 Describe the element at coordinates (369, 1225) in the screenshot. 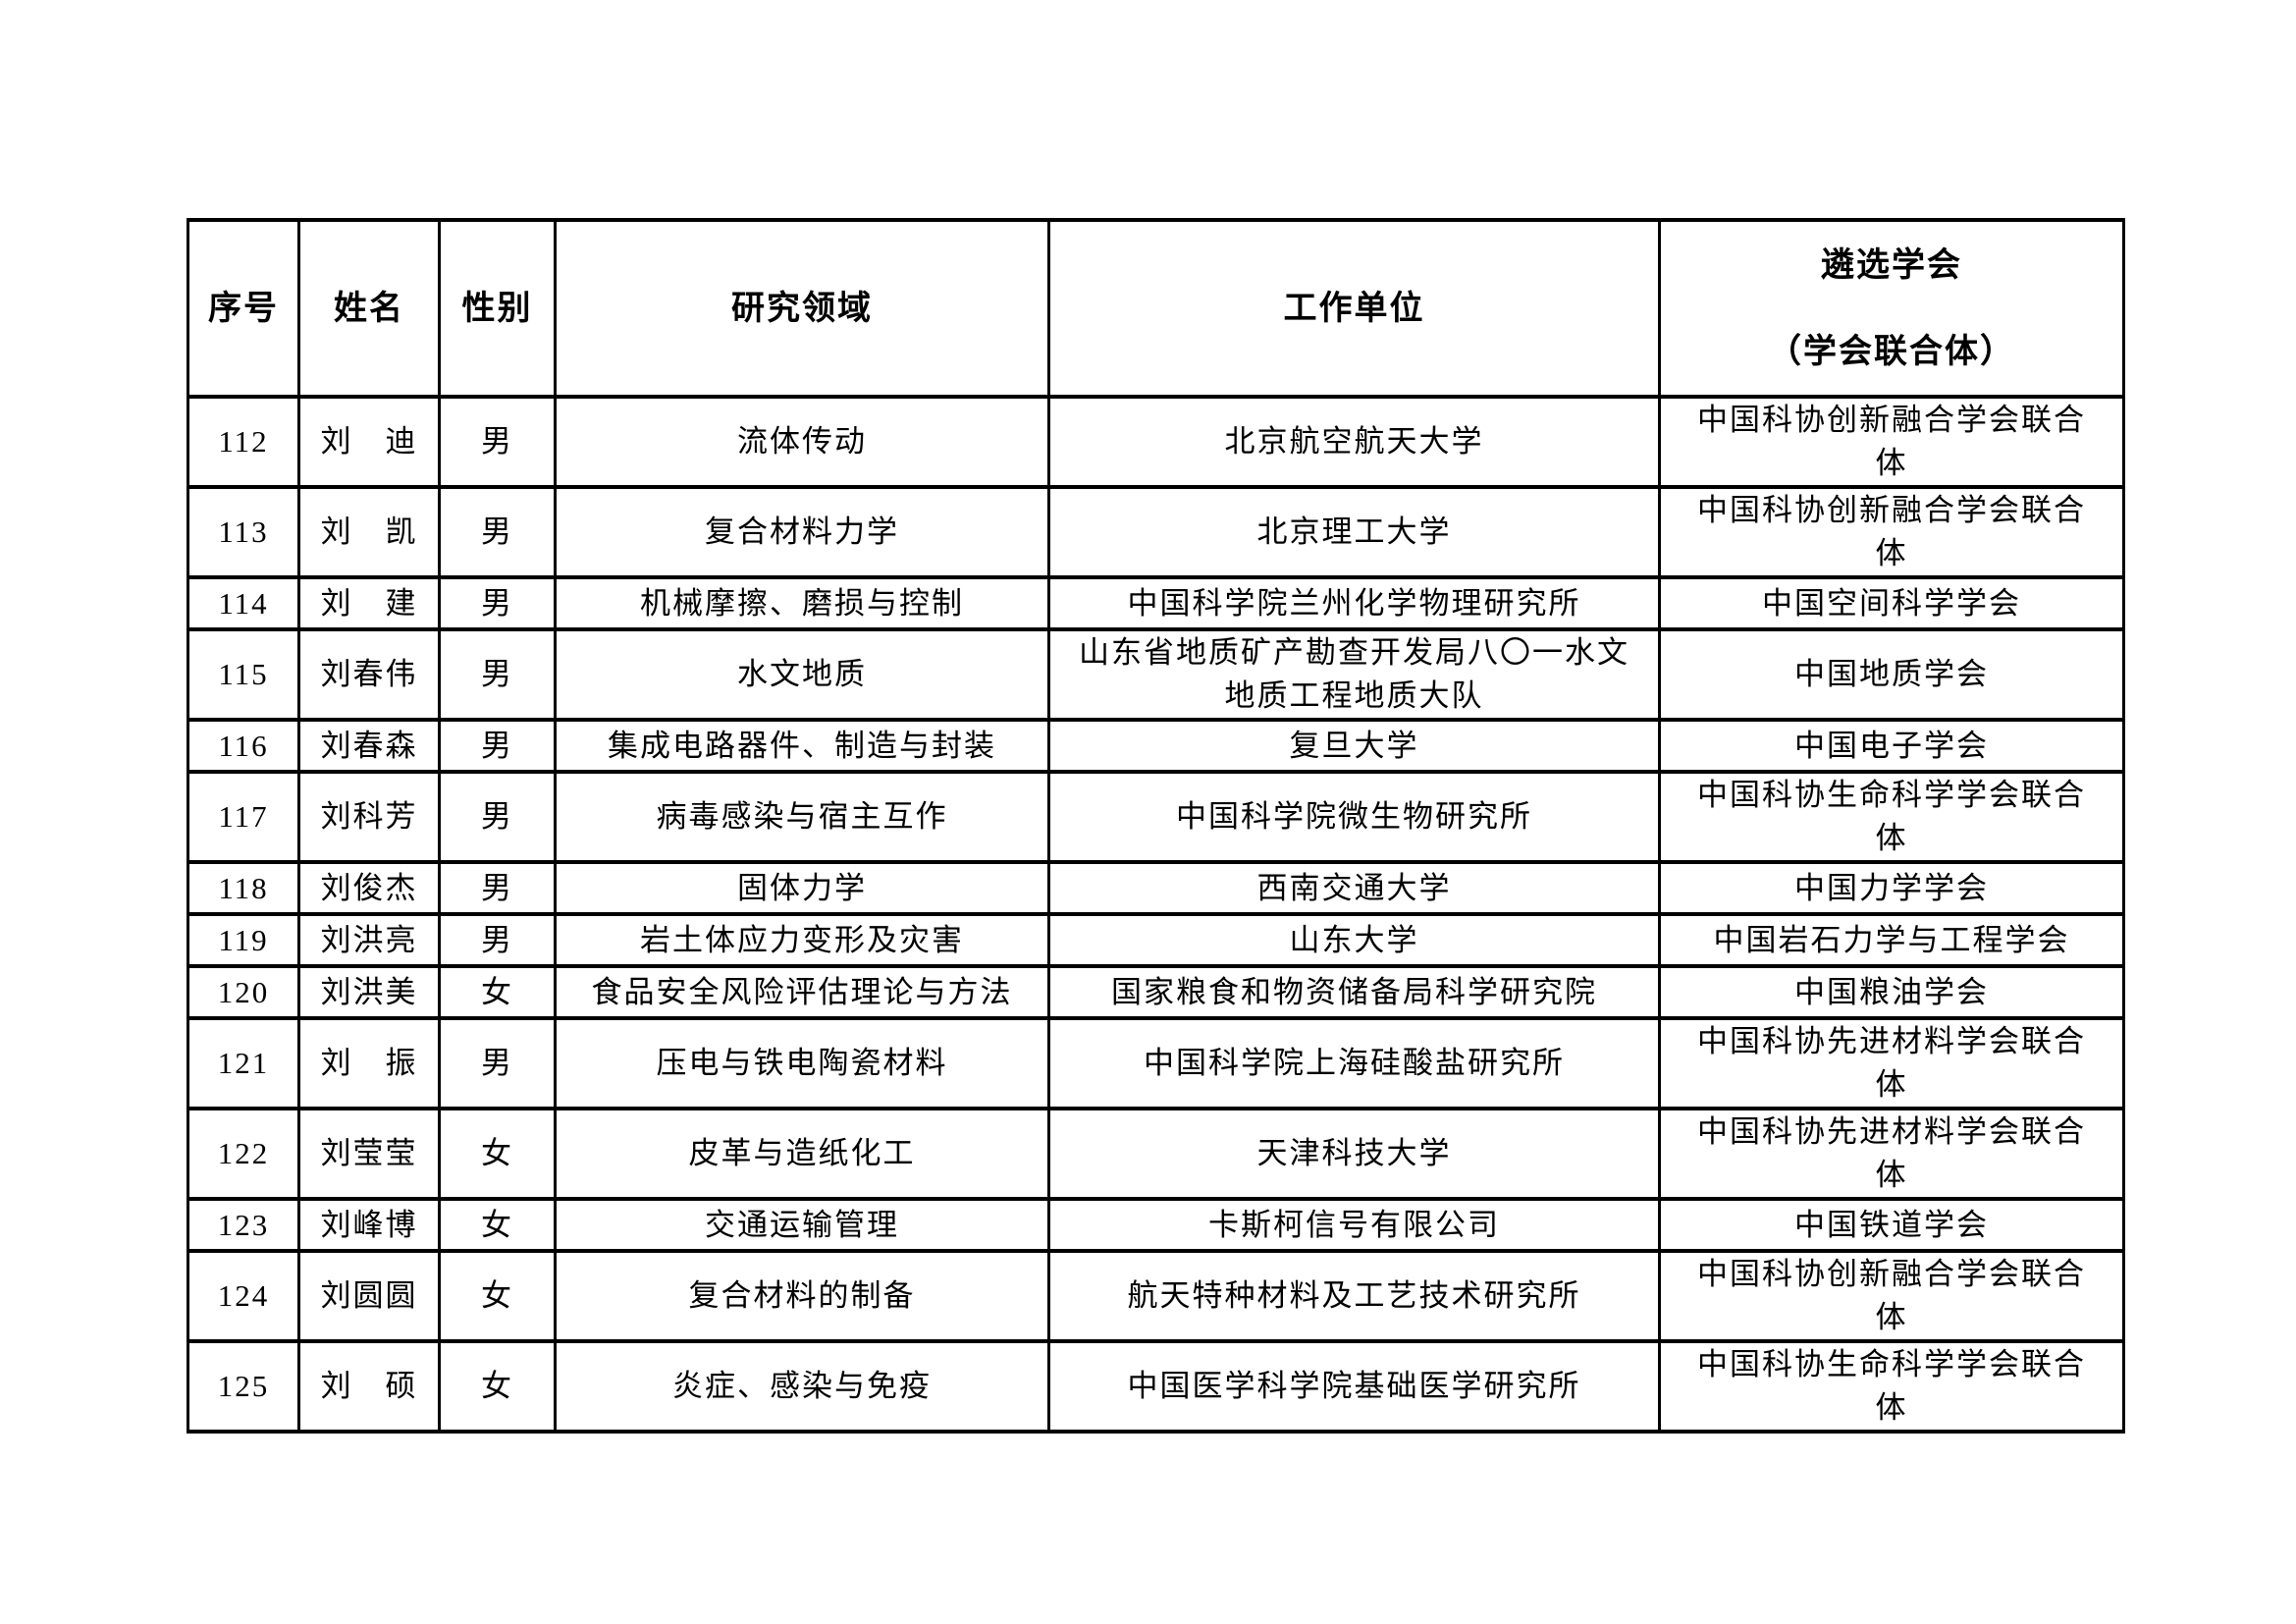

I see `cell-name: 刘峰博` at that location.